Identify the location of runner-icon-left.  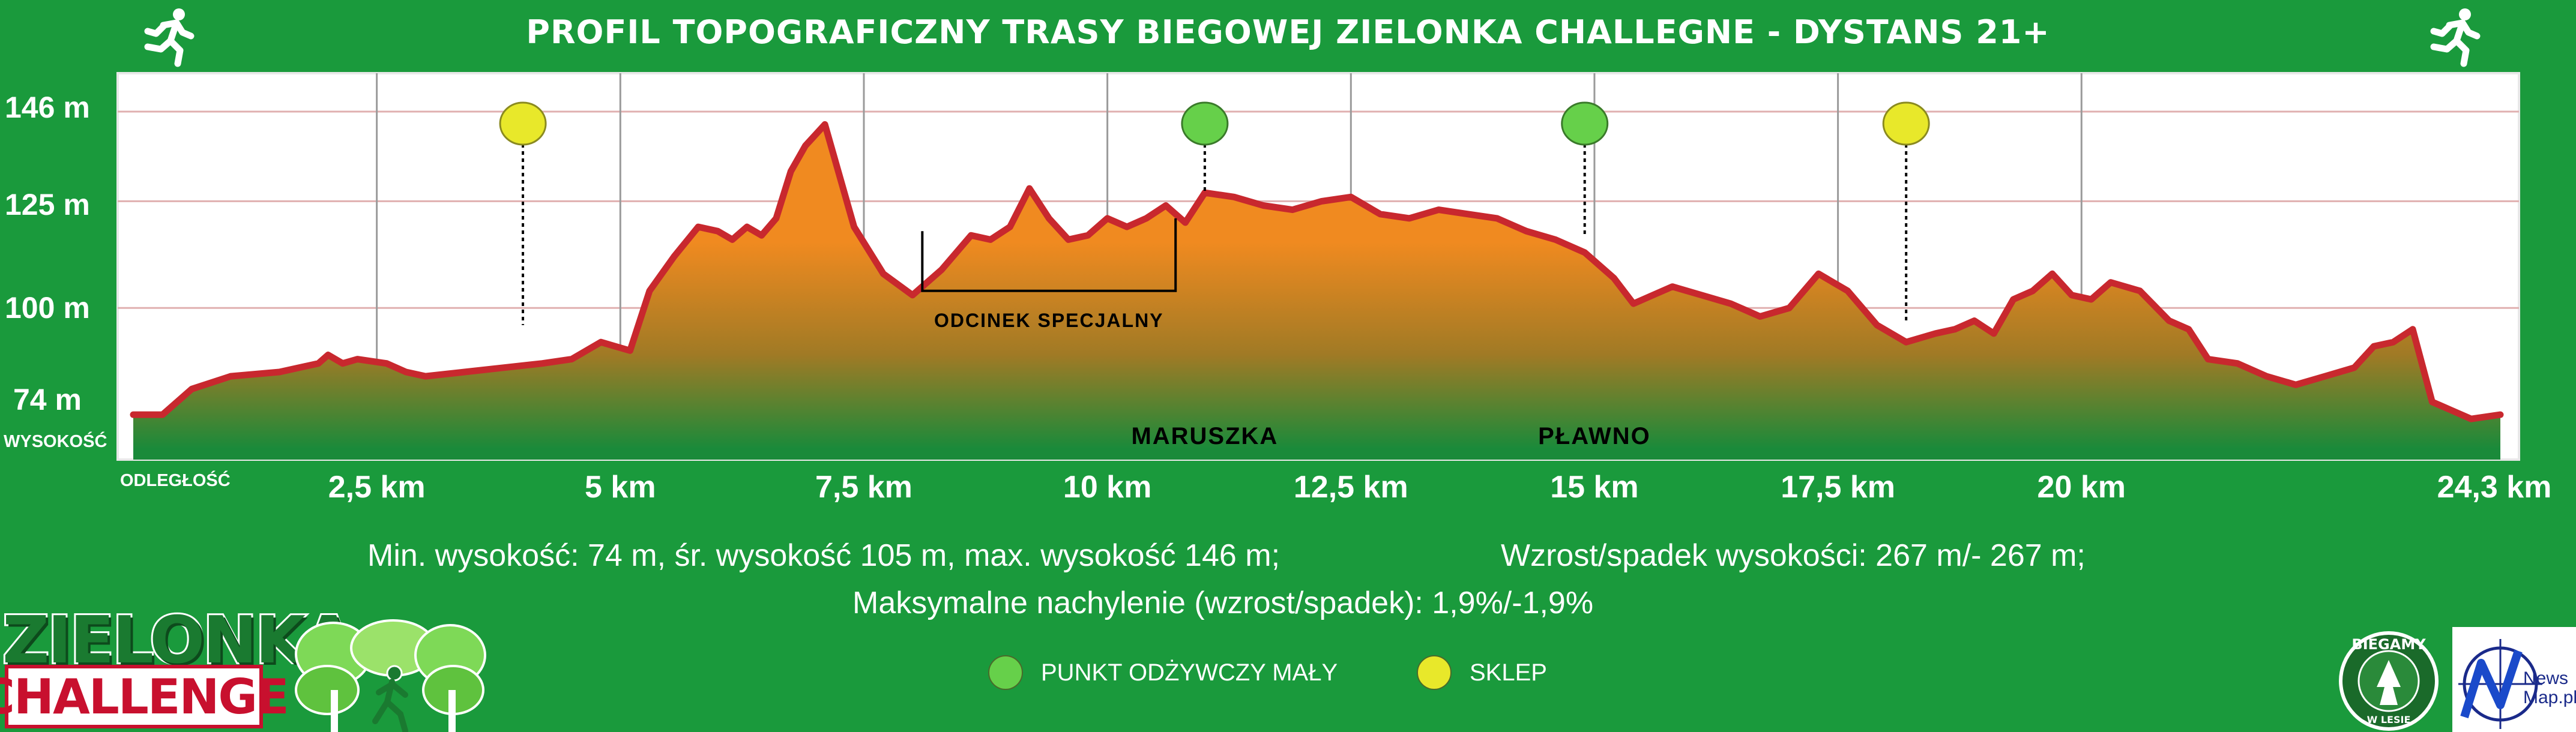
(169, 37).